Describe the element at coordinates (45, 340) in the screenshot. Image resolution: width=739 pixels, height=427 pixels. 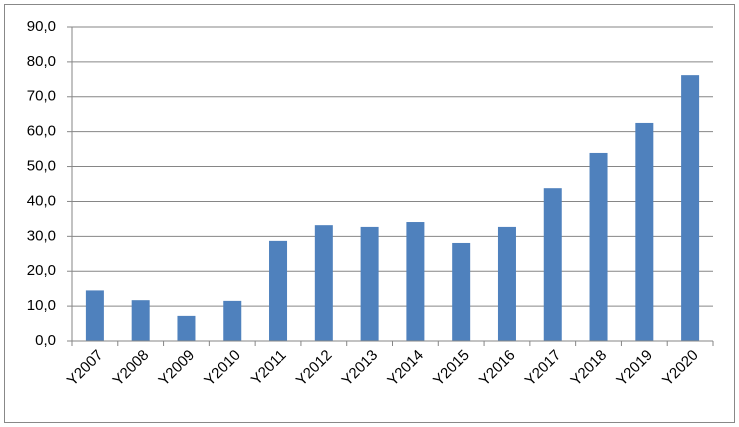
I see `y-tick-label: 0,0` at that location.